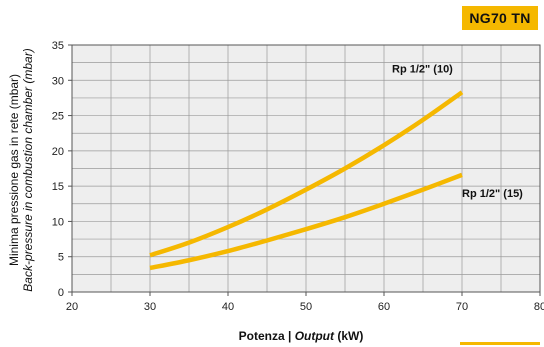  I want to click on y-tick-label: 25, so click(58, 117).